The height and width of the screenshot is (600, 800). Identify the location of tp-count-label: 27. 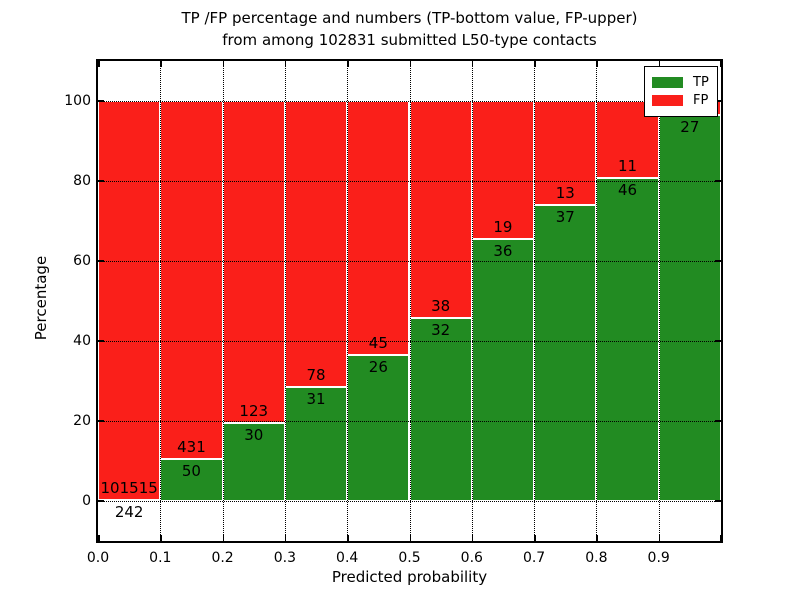
(690, 127).